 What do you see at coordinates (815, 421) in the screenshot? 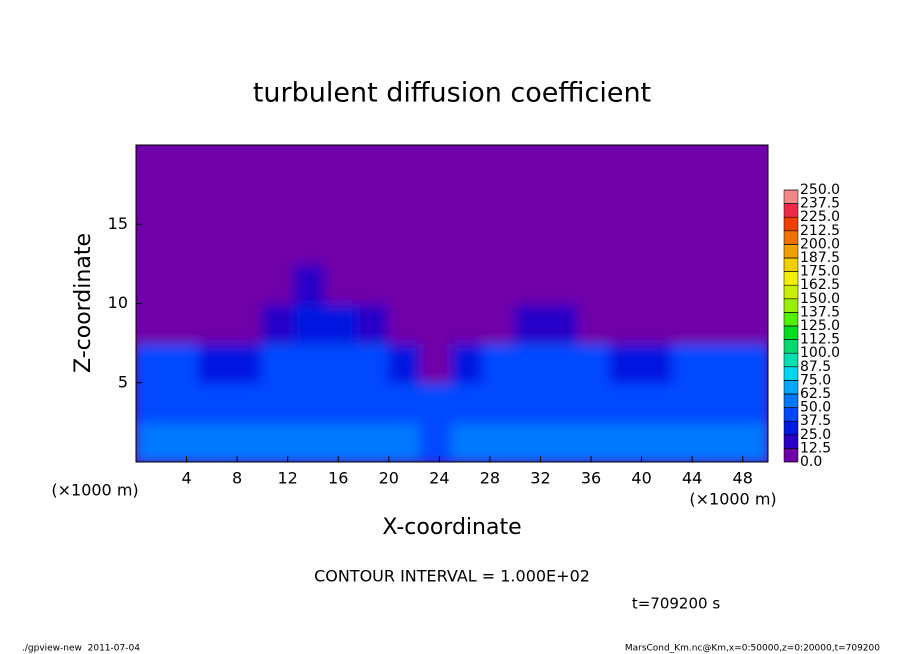
I see `colorbar-label: 37.5` at bounding box center [815, 421].